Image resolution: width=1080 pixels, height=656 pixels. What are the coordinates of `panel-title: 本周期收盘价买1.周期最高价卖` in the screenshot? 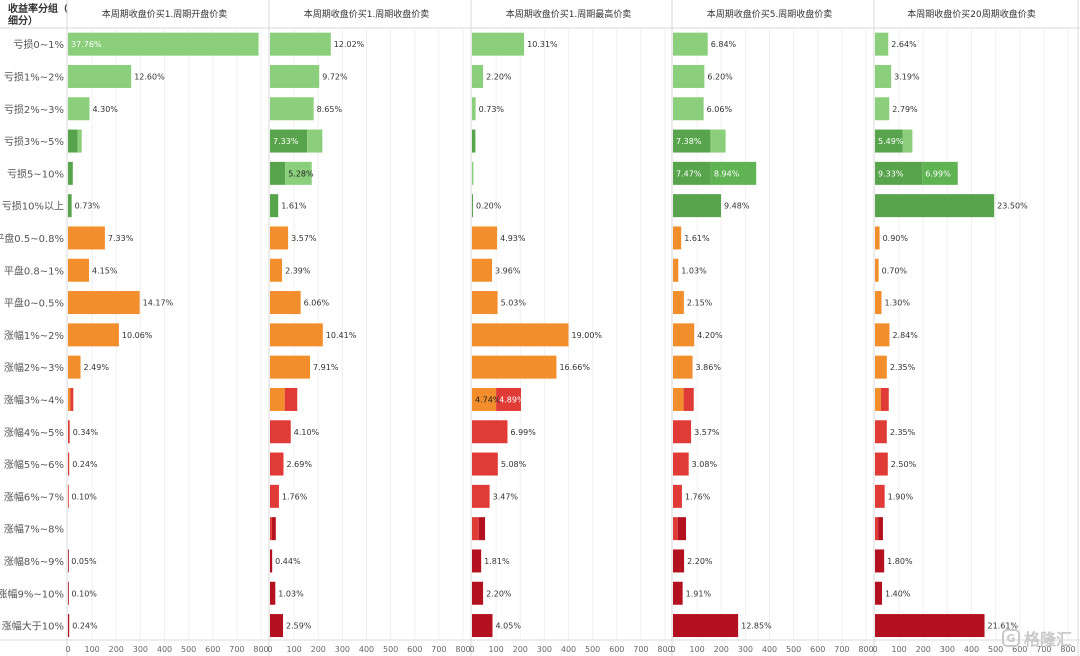 It's located at (569, 14).